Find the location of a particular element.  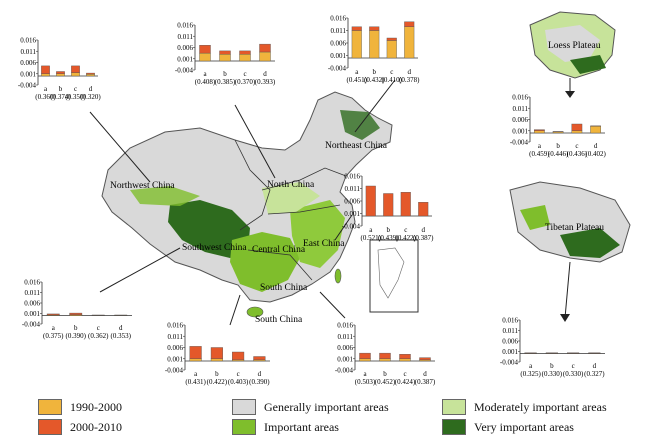

region-label-south-2: South China is located at coordinates (279, 320).